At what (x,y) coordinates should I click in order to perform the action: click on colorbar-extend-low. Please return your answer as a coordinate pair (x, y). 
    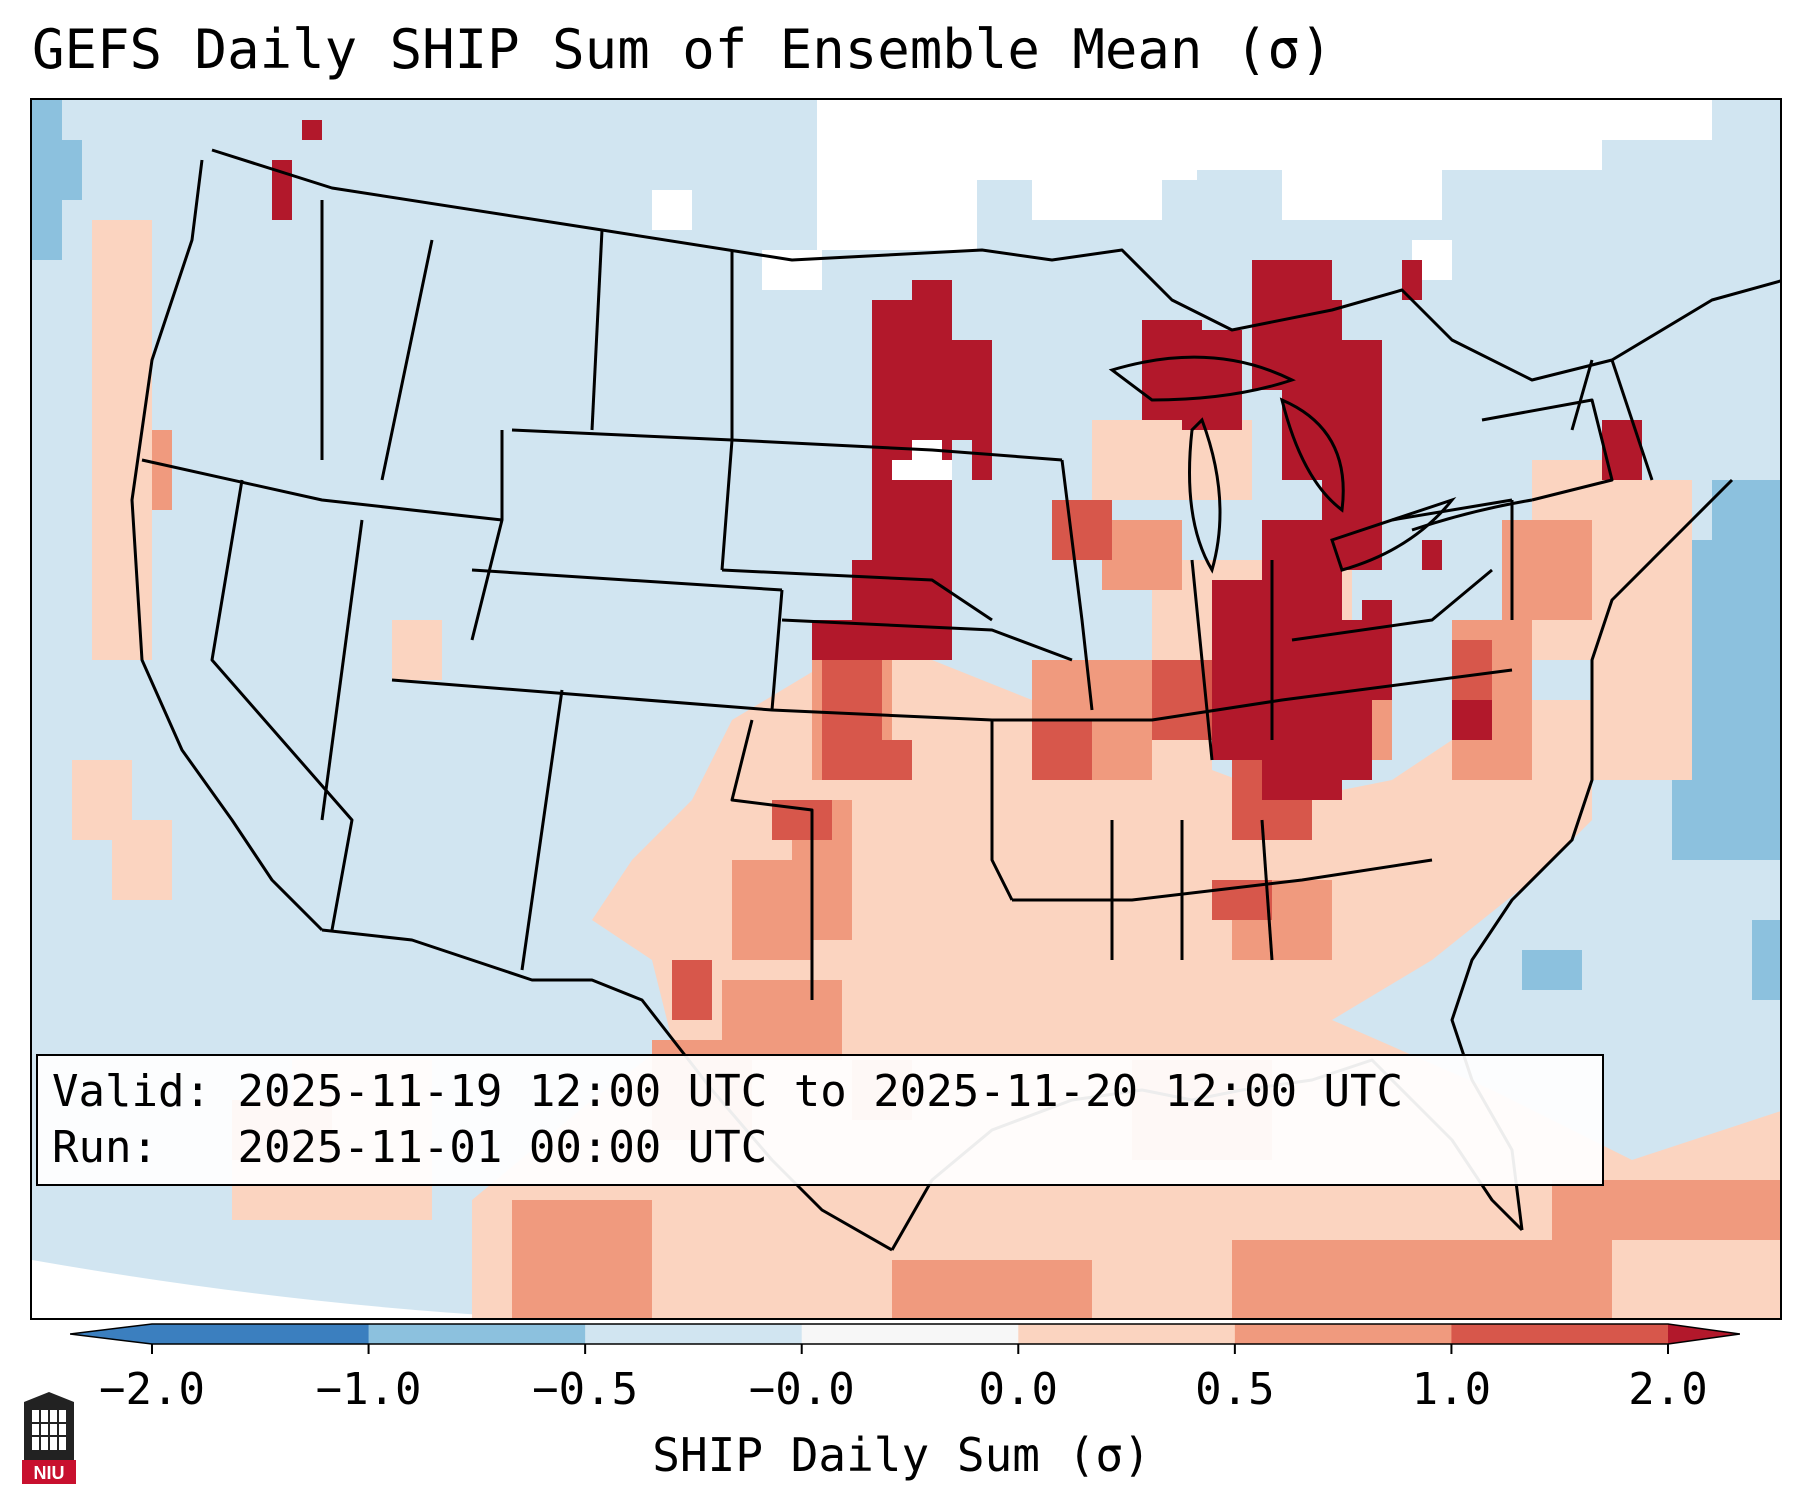
    Looking at the image, I should click on (111, 1334).